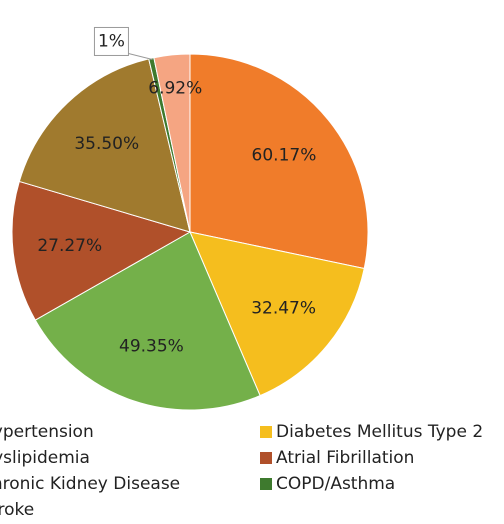  What do you see at coordinates (140, 56) in the screenshot?
I see `callout-line` at bounding box center [140, 56].